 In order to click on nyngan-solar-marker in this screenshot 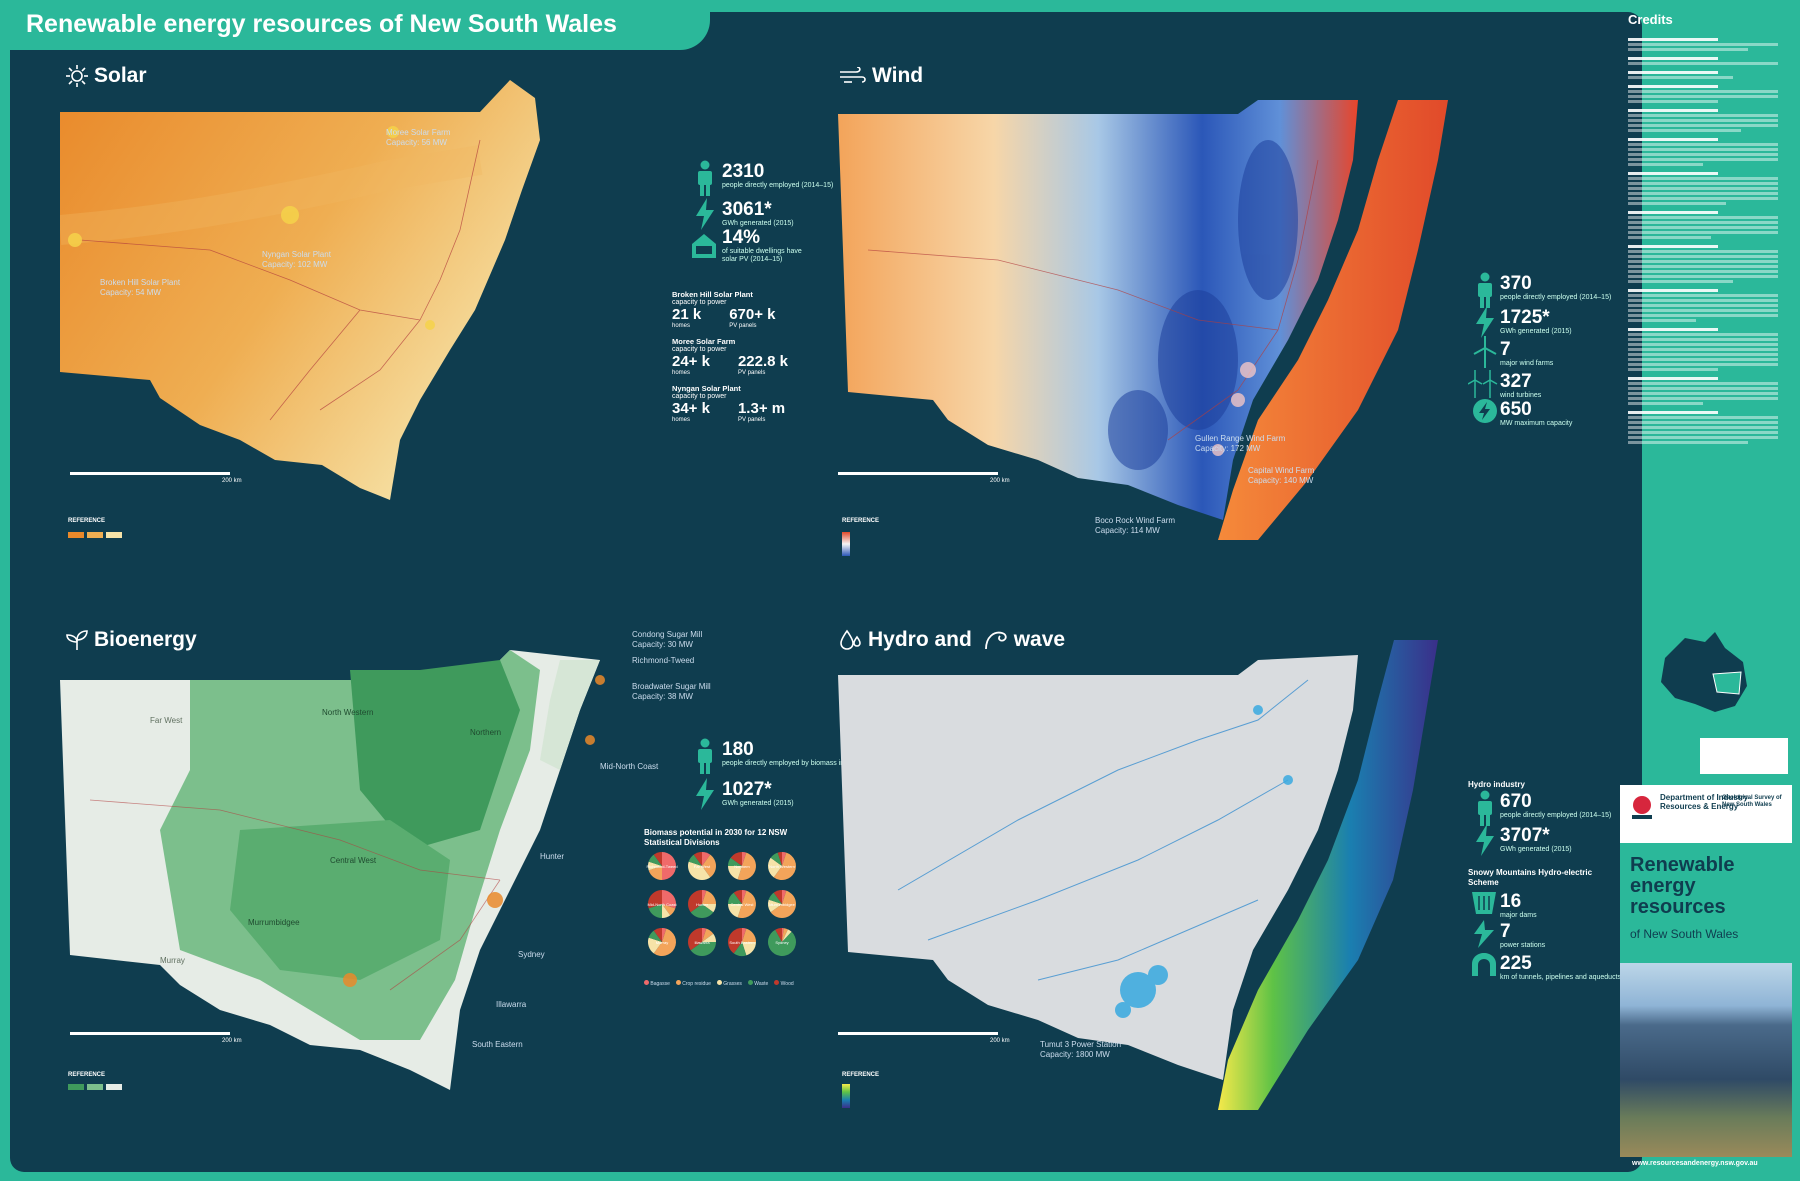, I will do `click(290, 215)`.